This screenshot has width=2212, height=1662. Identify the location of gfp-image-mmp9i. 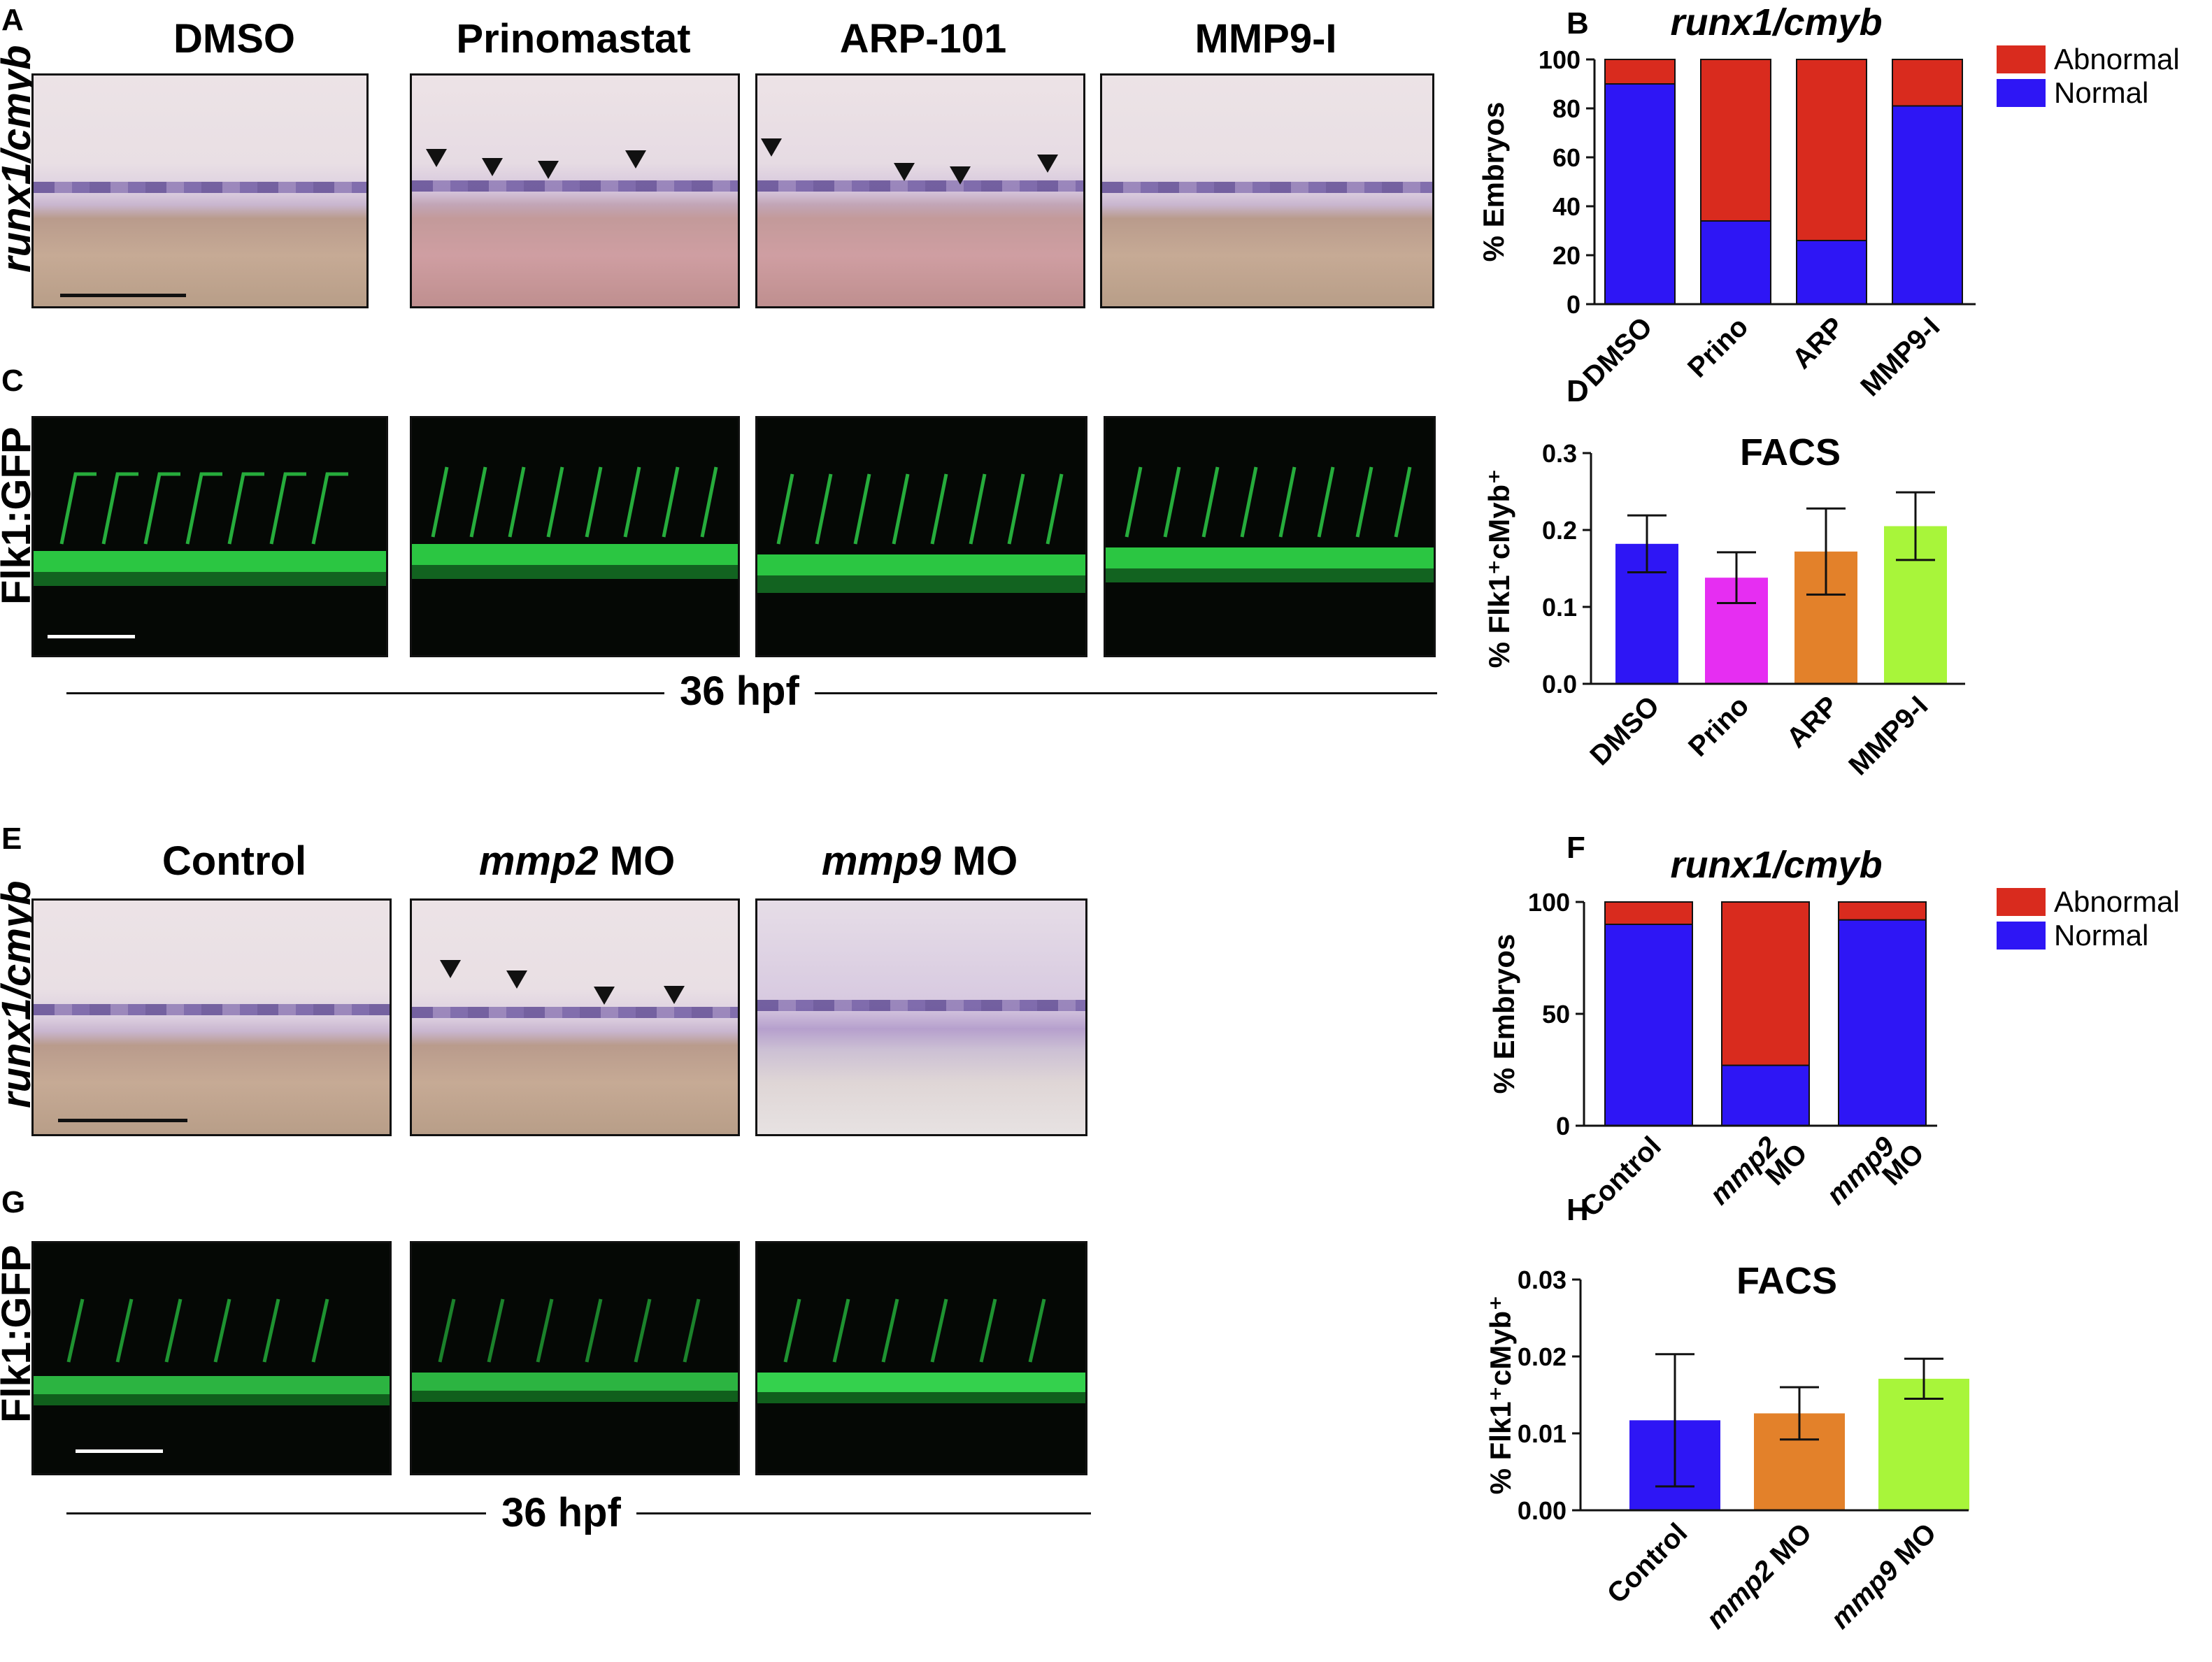
(1270, 536).